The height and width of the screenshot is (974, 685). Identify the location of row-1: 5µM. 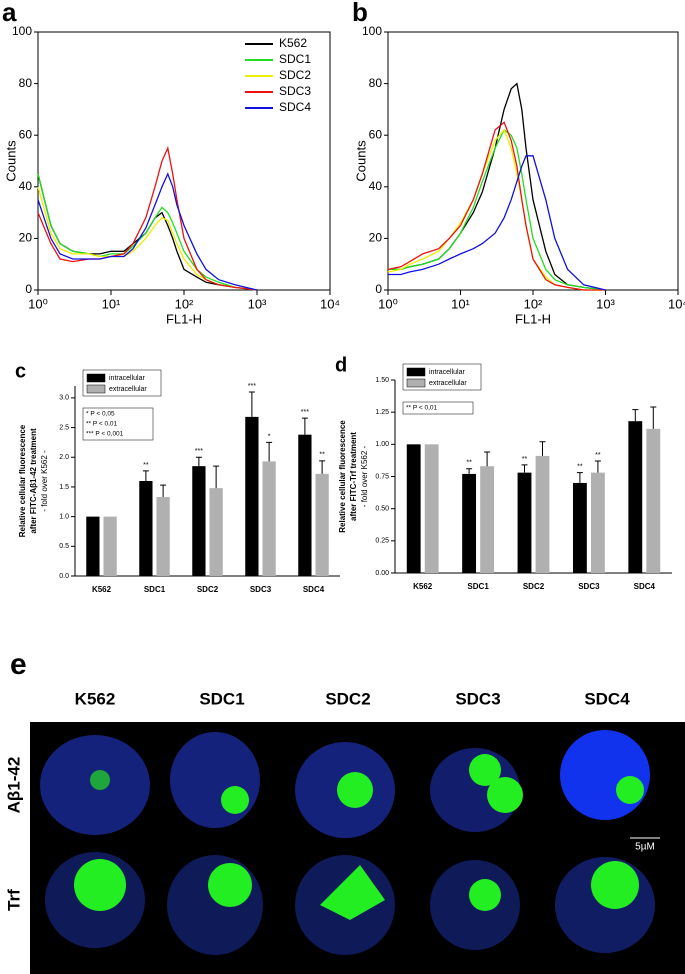
(350, 791).